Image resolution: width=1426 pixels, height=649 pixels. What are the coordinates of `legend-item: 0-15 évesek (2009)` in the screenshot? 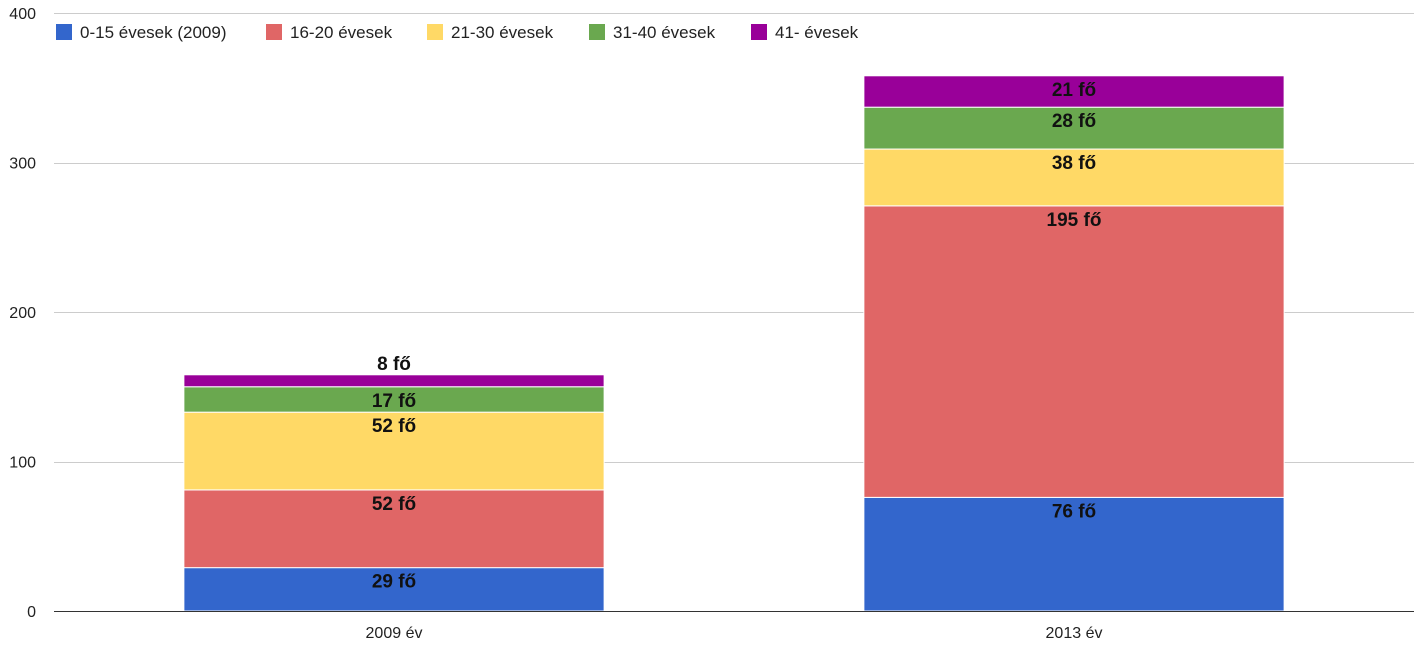 It's located at (141, 32).